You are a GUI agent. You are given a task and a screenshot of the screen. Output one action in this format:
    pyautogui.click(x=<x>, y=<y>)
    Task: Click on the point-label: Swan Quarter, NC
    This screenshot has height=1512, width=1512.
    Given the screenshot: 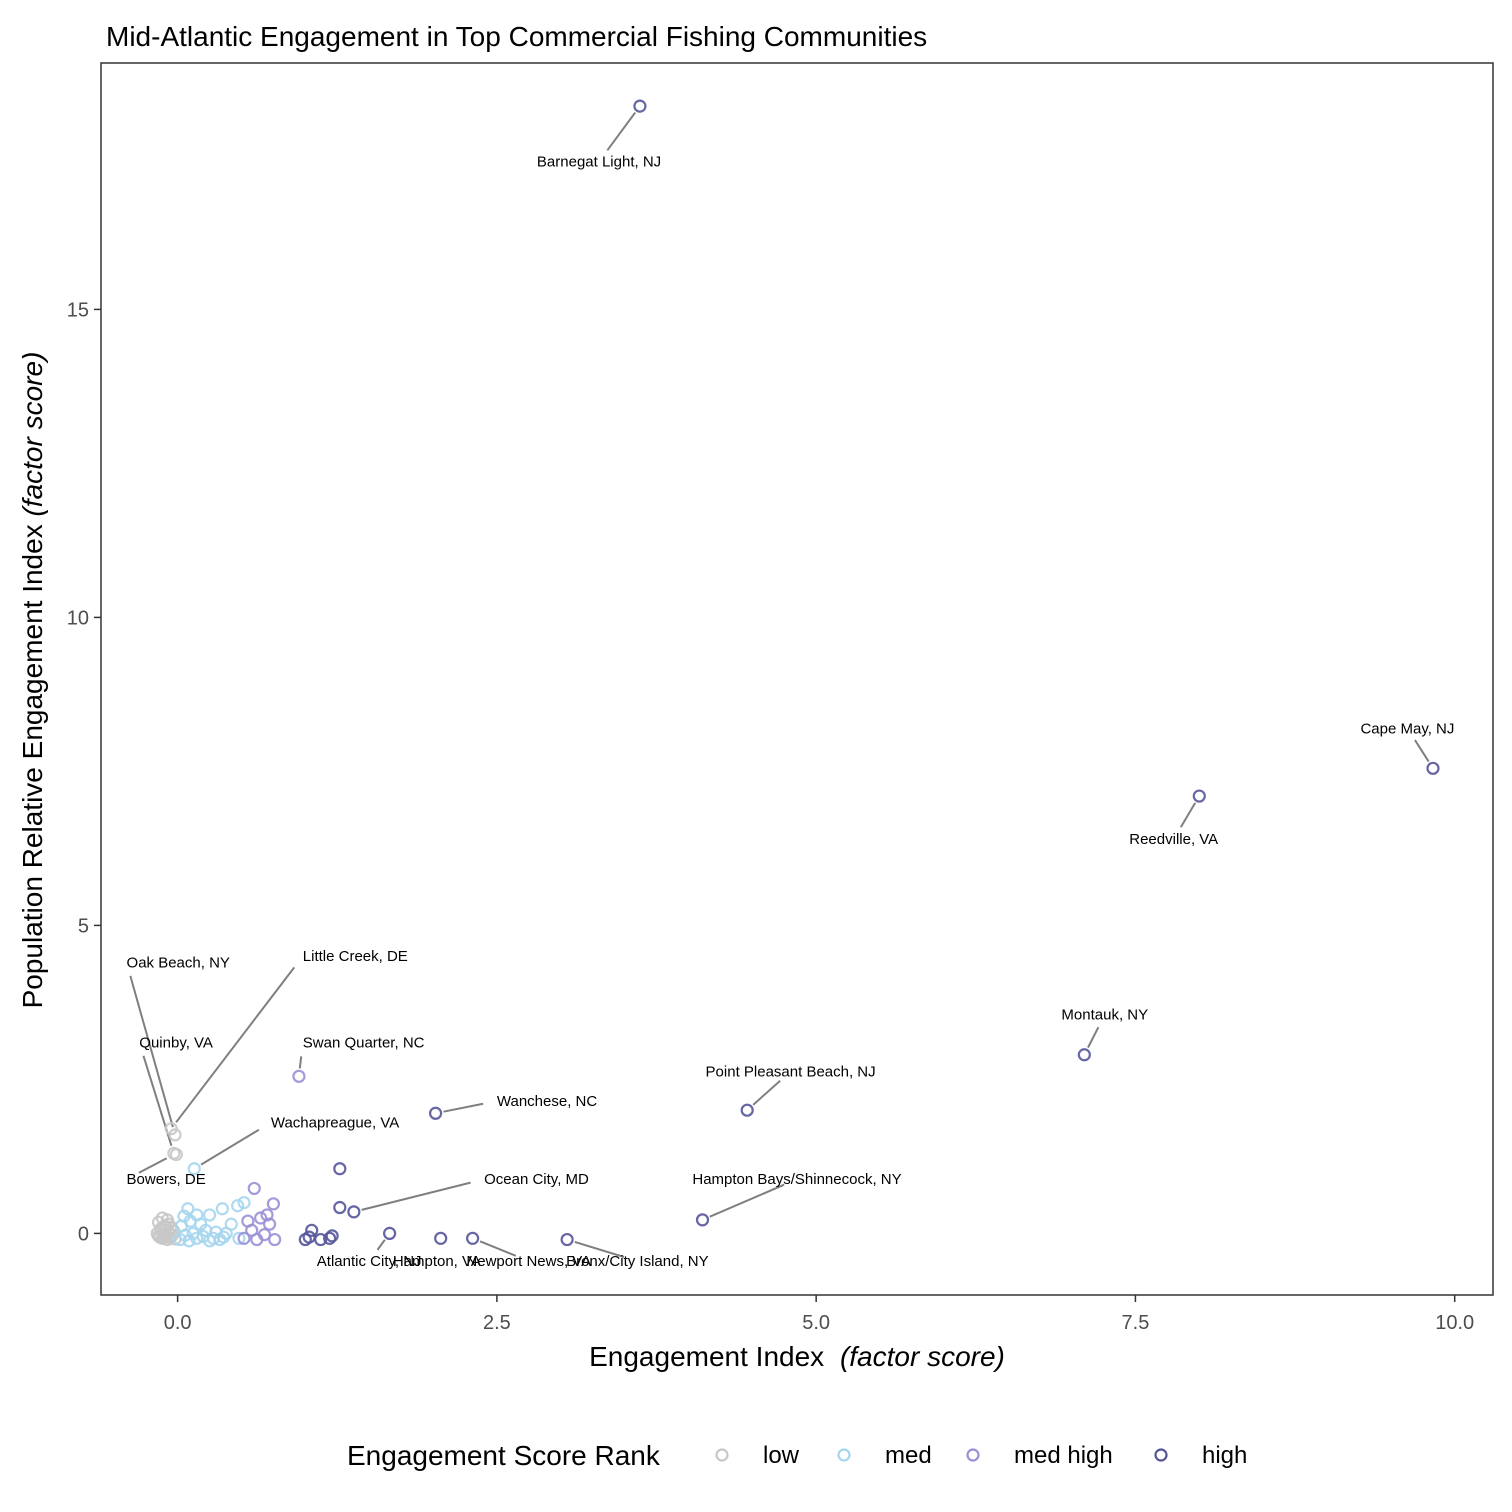 What is the action you would take?
    pyautogui.click(x=364, y=1042)
    